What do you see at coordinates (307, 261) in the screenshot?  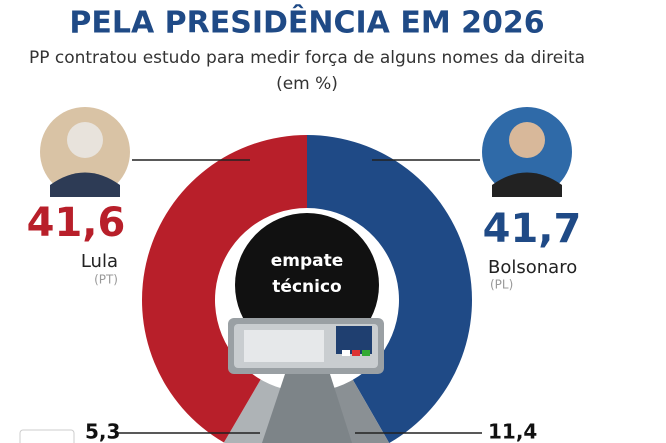 I see `annotation: empate` at bounding box center [307, 261].